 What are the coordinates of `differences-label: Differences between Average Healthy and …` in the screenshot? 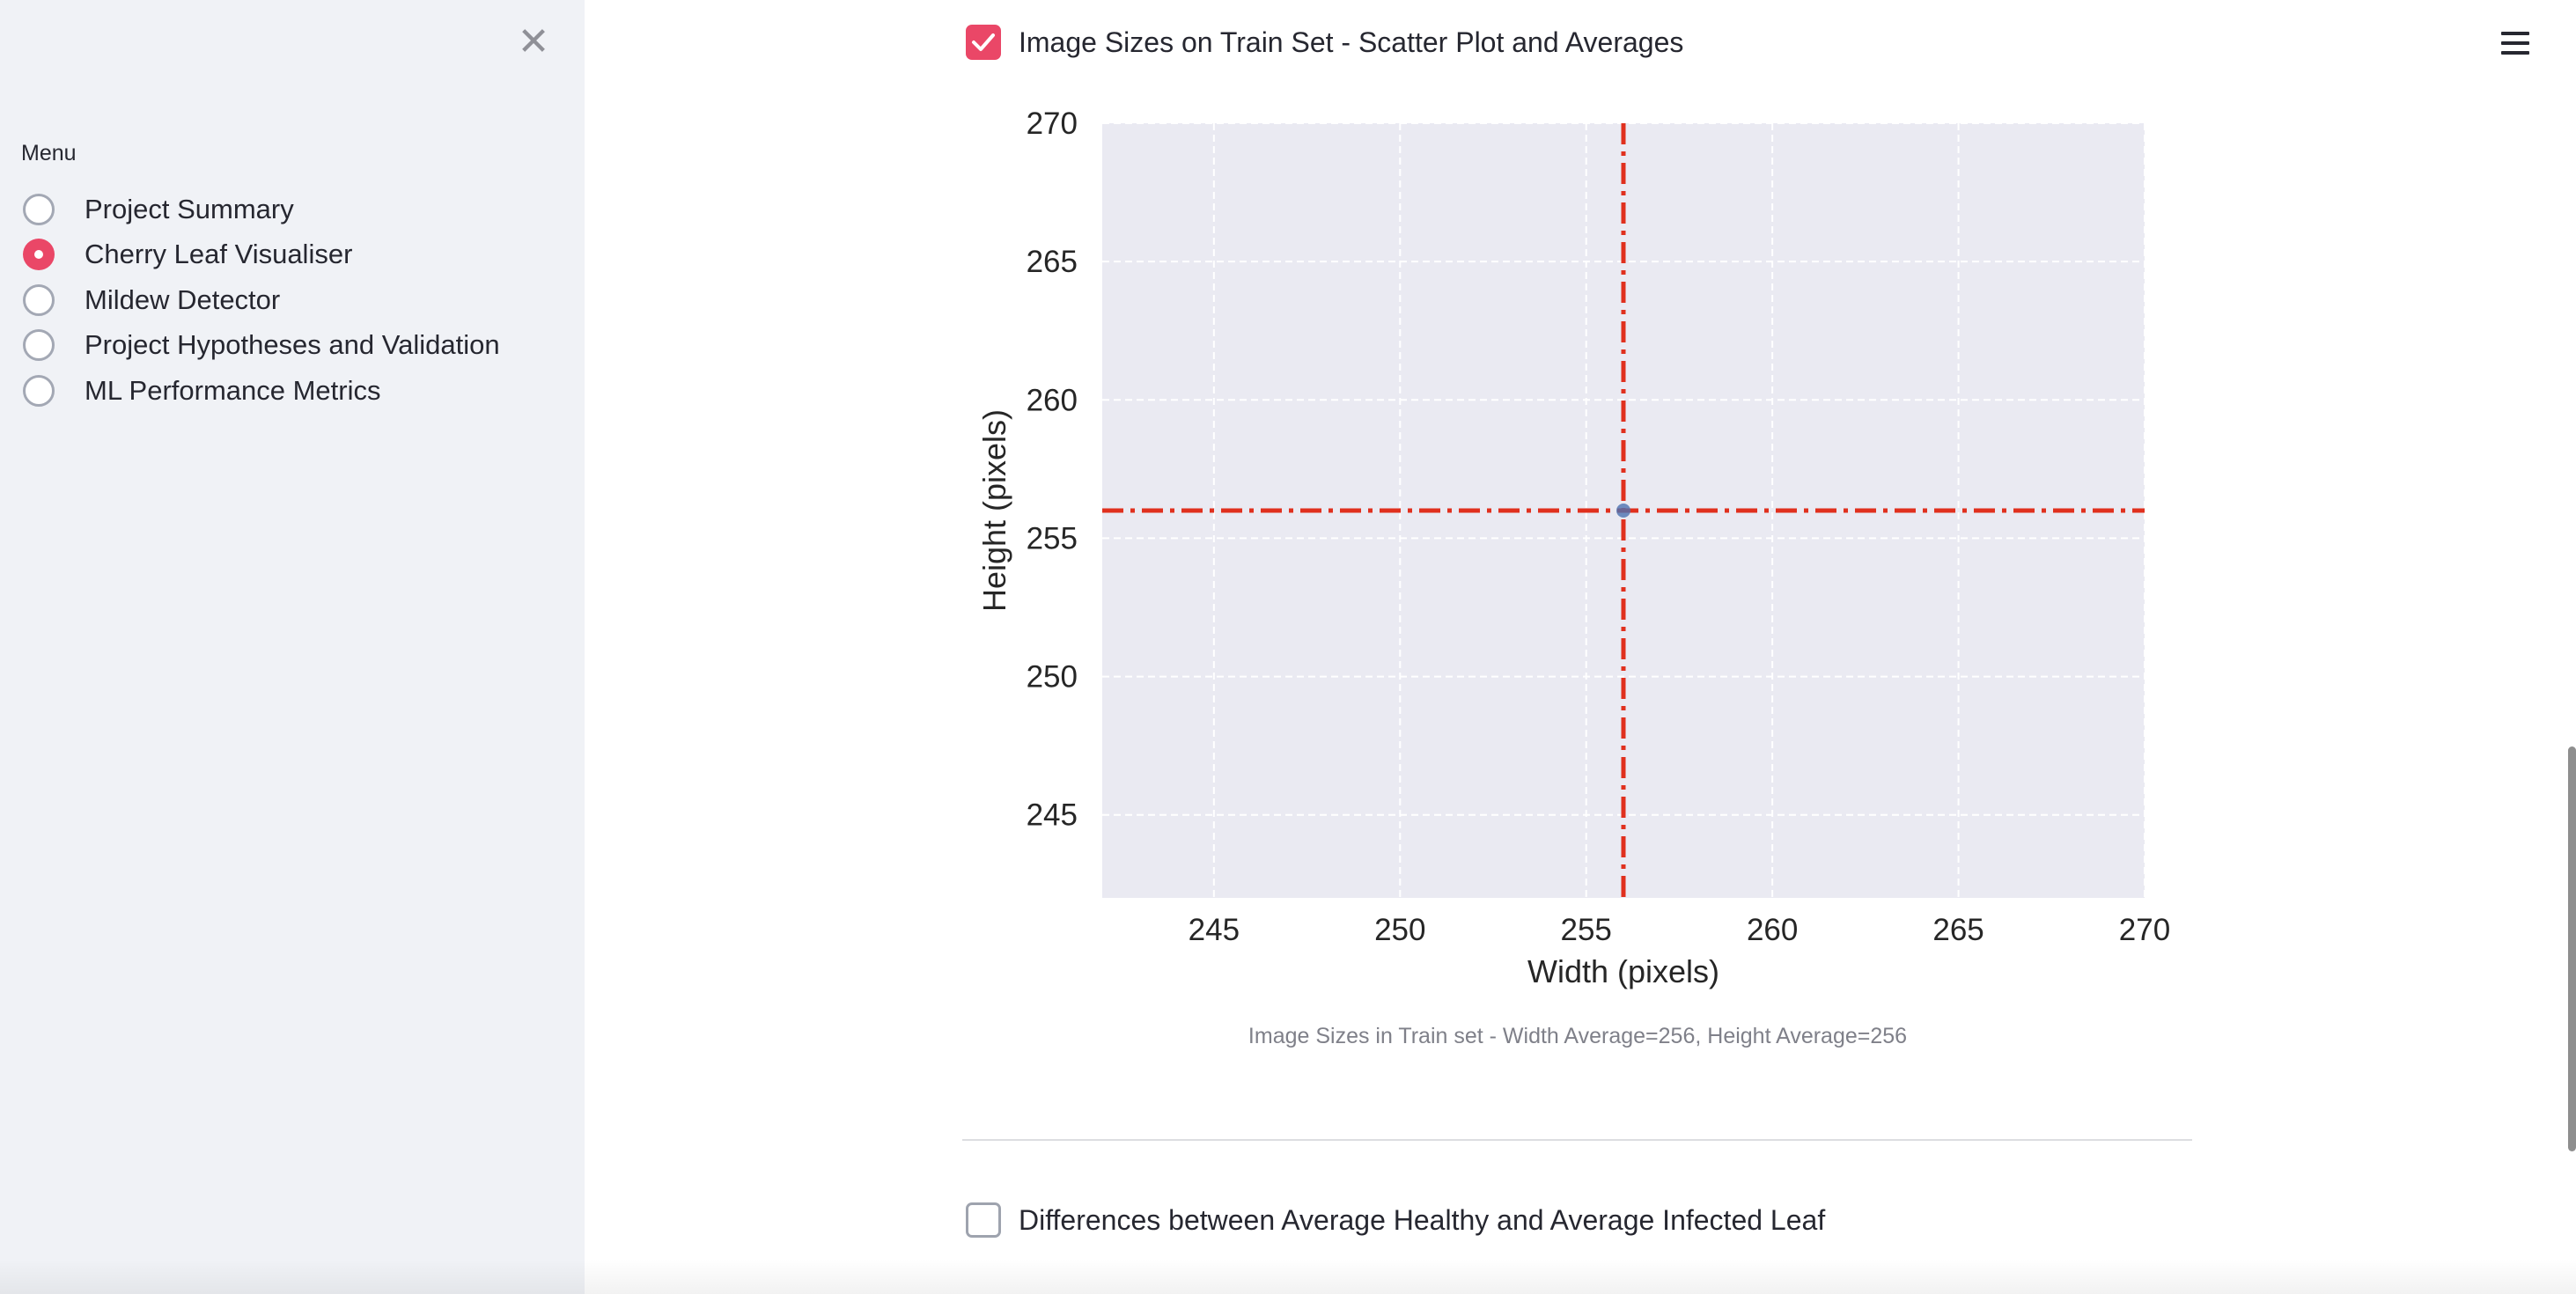 It's located at (1423, 1219).